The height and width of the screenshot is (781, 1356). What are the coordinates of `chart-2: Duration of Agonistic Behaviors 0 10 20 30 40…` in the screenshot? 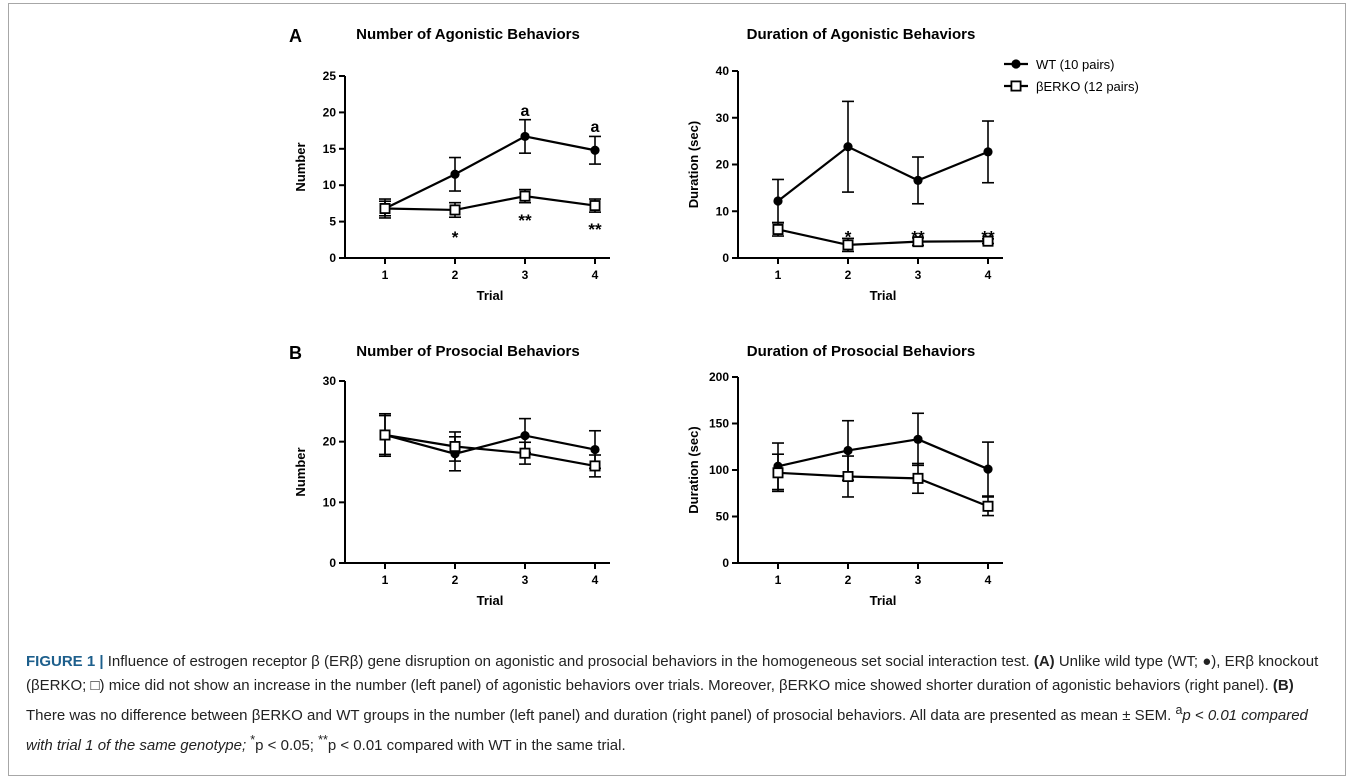 It's located at (844, 164).